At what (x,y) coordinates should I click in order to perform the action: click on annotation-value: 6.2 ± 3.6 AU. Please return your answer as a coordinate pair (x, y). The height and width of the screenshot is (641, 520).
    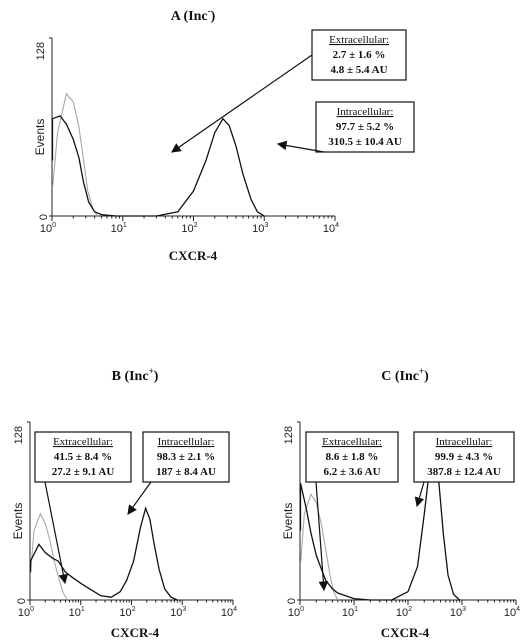
    Looking at the image, I should click on (351, 472).